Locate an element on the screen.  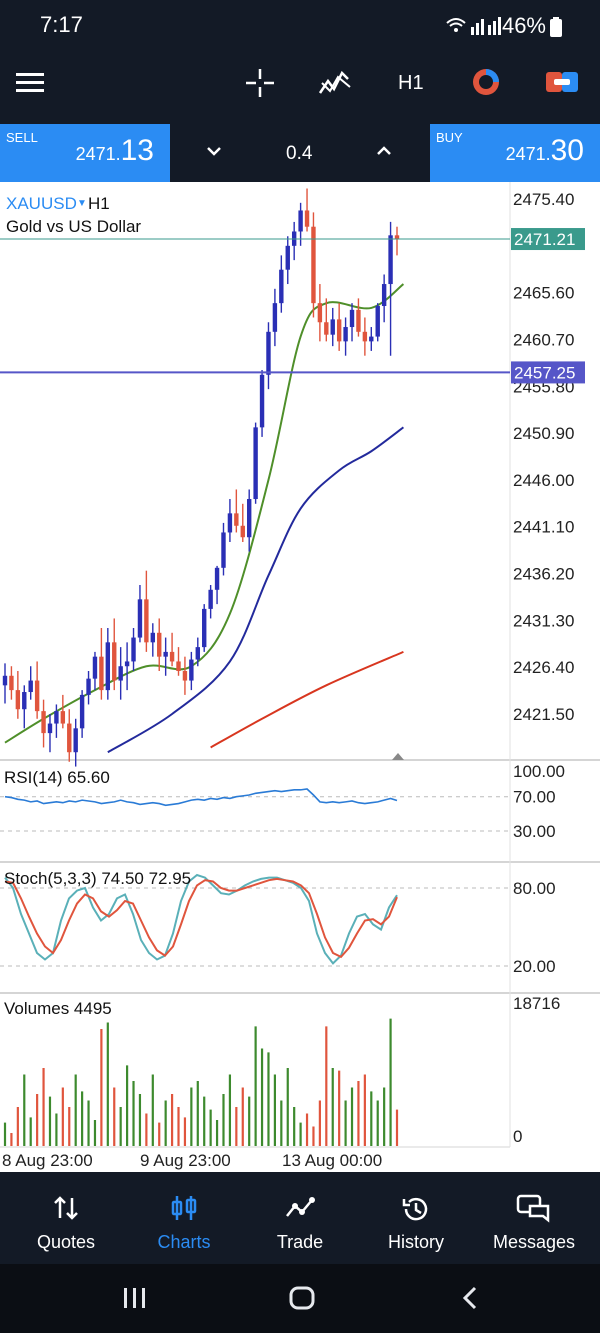
sell-label: SELL is located at coordinates (22, 137).